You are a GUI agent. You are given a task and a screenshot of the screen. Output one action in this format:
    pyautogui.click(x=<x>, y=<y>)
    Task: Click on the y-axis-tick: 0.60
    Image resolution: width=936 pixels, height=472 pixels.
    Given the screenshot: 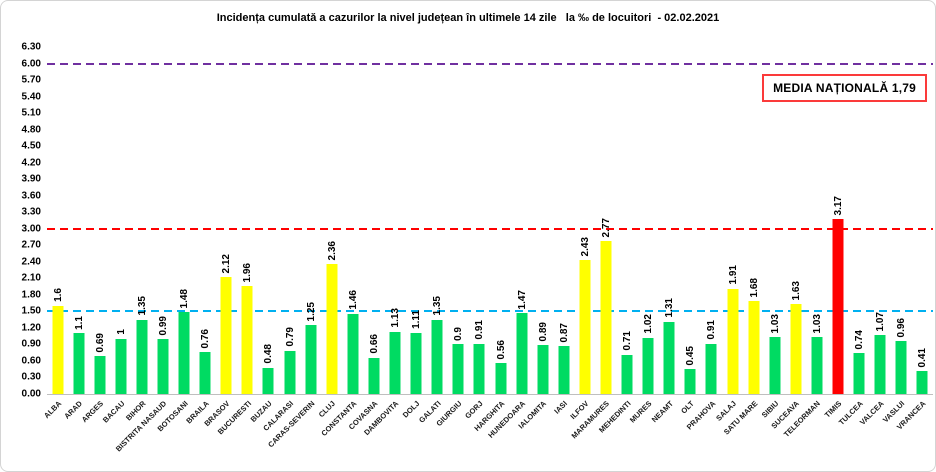 What is the action you would take?
    pyautogui.click(x=31, y=361)
    